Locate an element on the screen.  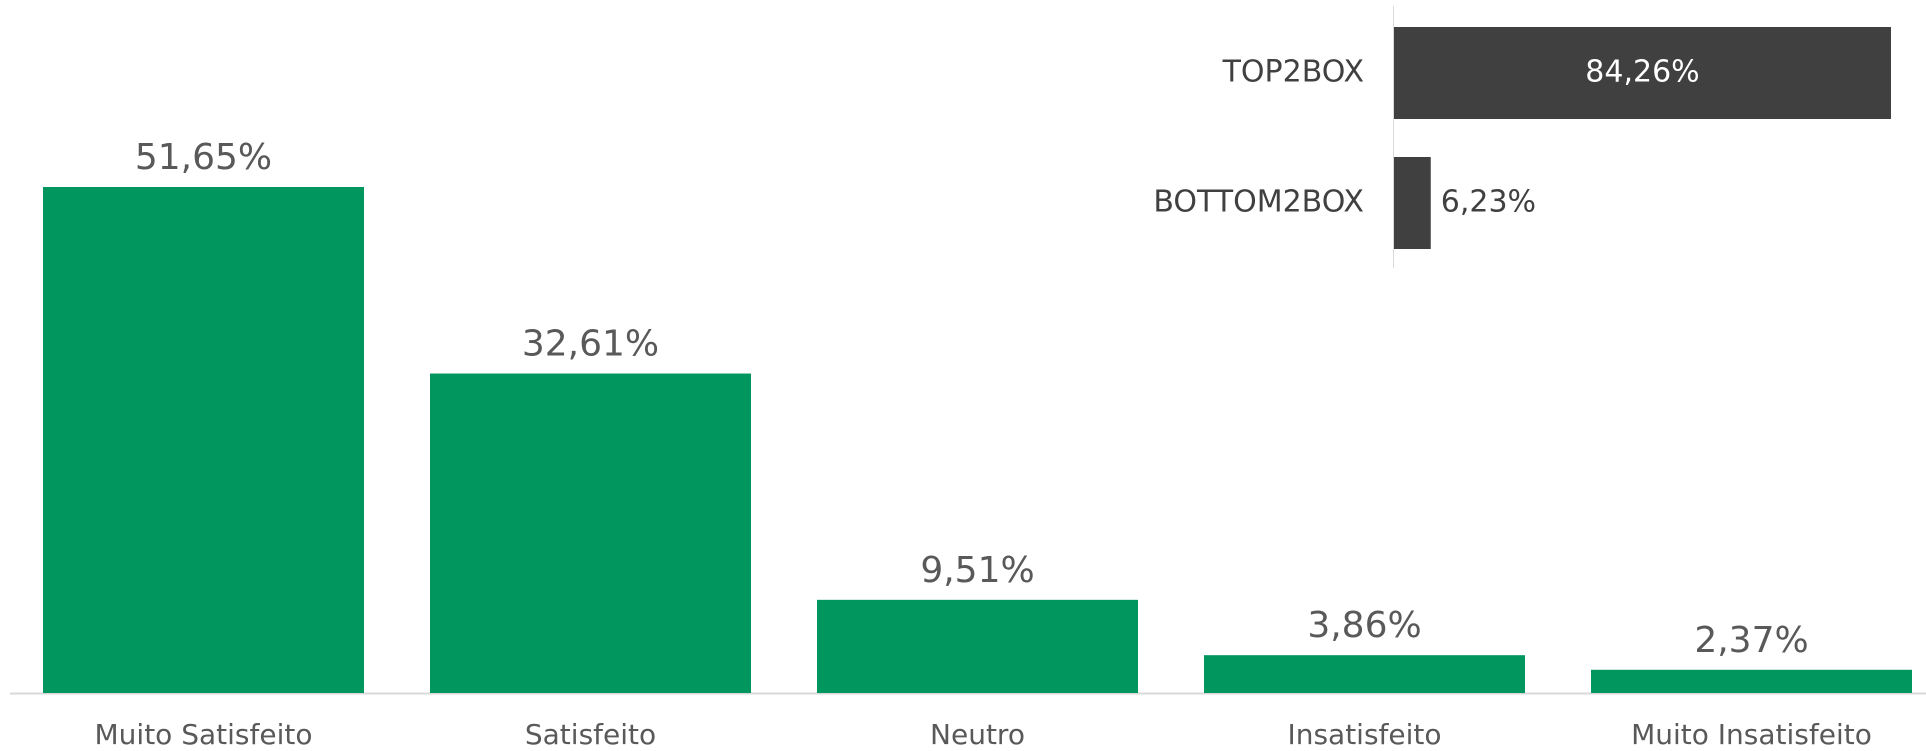
data-label: 9,51% is located at coordinates (977, 570).